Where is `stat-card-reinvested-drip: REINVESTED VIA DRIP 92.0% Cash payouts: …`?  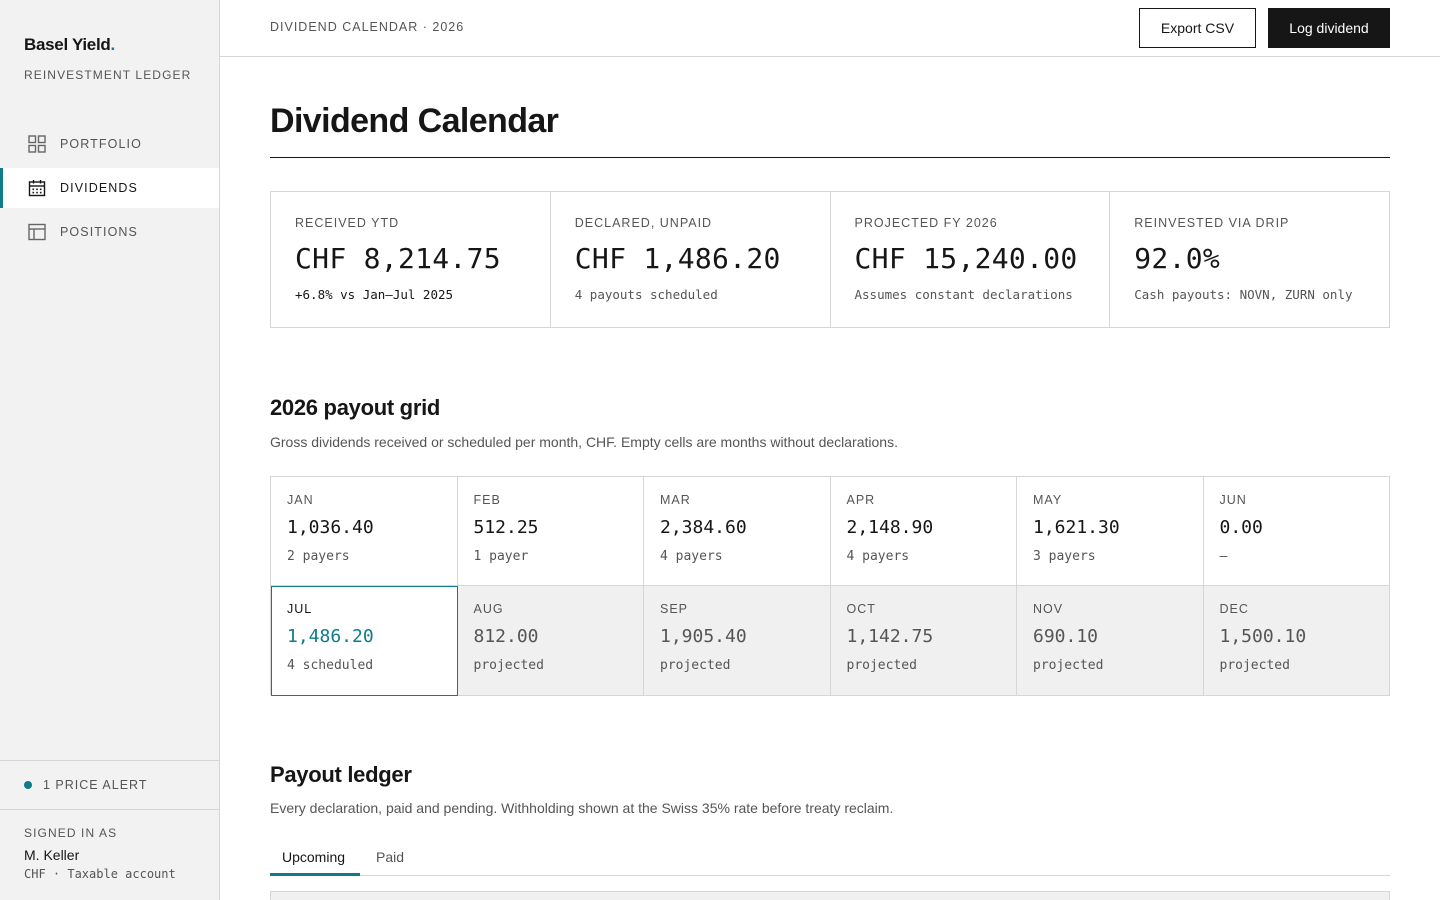
stat-card-reinvested-drip: REINVESTED VIA DRIP 92.0% Cash payouts: … is located at coordinates (1249, 259).